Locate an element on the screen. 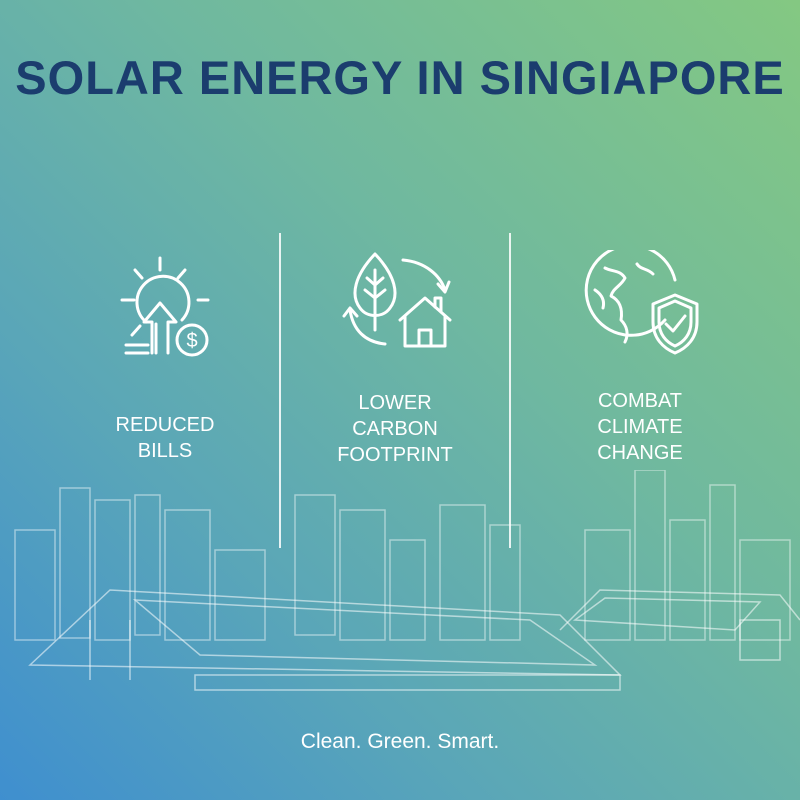 The width and height of the screenshot is (800, 800). leaf-house-recycle-icon is located at coordinates (397, 300).